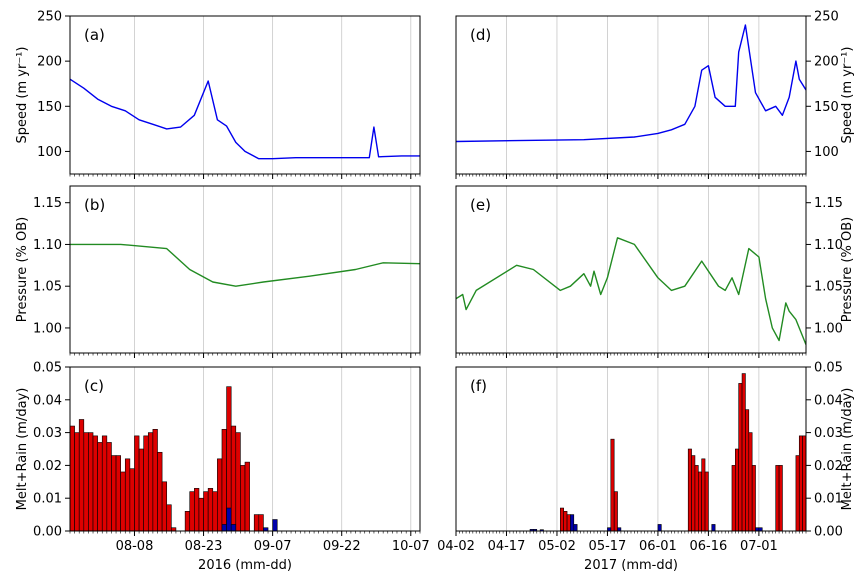 Image resolution: width=864 pixels, height=576 pixels. Describe the element at coordinates (204, 546) in the screenshot. I see `x-tick-label: 08-23` at that location.